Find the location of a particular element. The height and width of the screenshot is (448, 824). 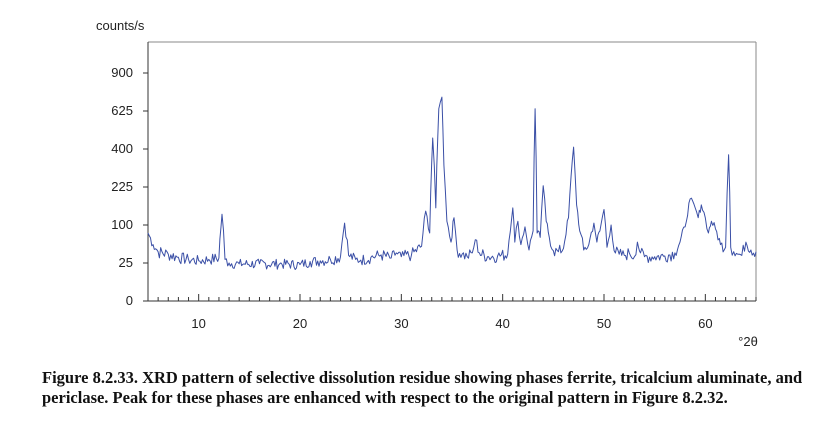

x-ticks: 10 20 30 40 50 60 is located at coordinates (452, 312).